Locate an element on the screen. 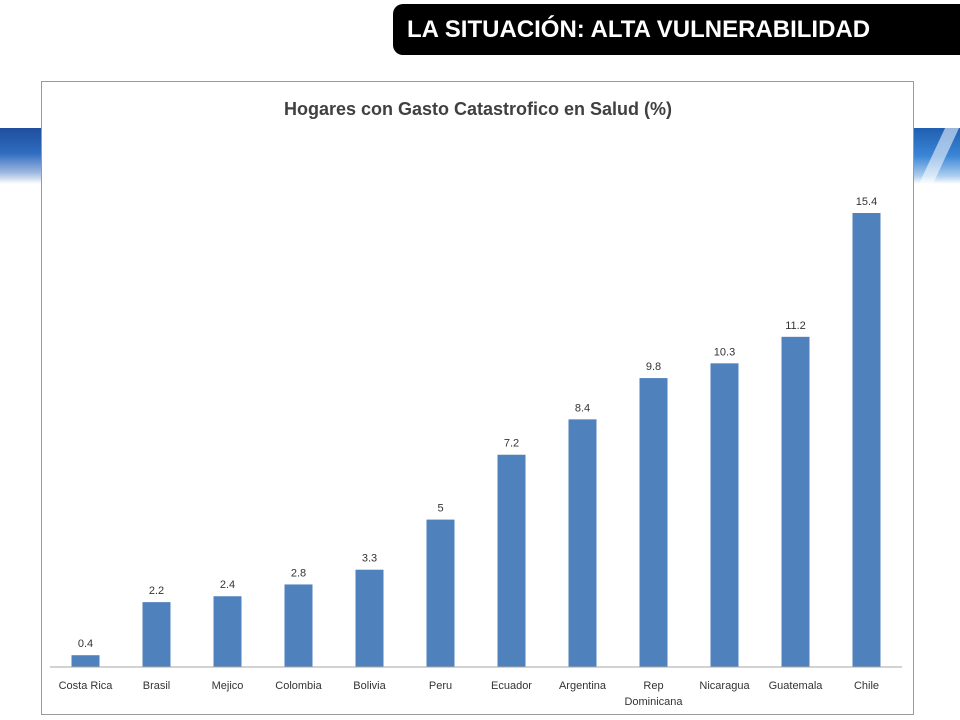  category-label: Costa Rica is located at coordinates (86, 686).